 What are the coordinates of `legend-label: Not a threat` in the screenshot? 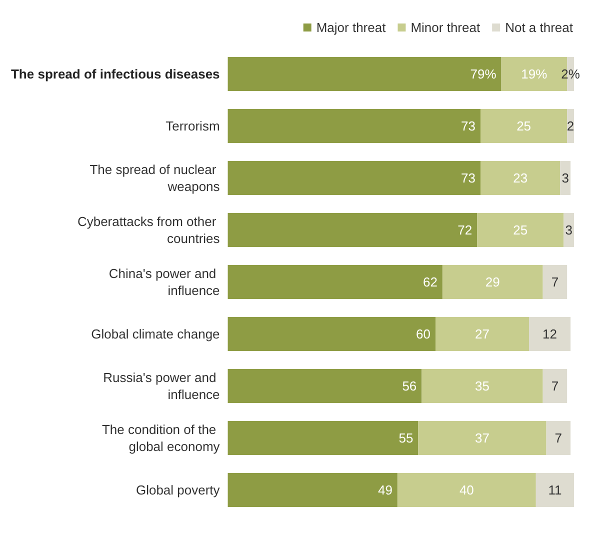 It's located at (539, 27).